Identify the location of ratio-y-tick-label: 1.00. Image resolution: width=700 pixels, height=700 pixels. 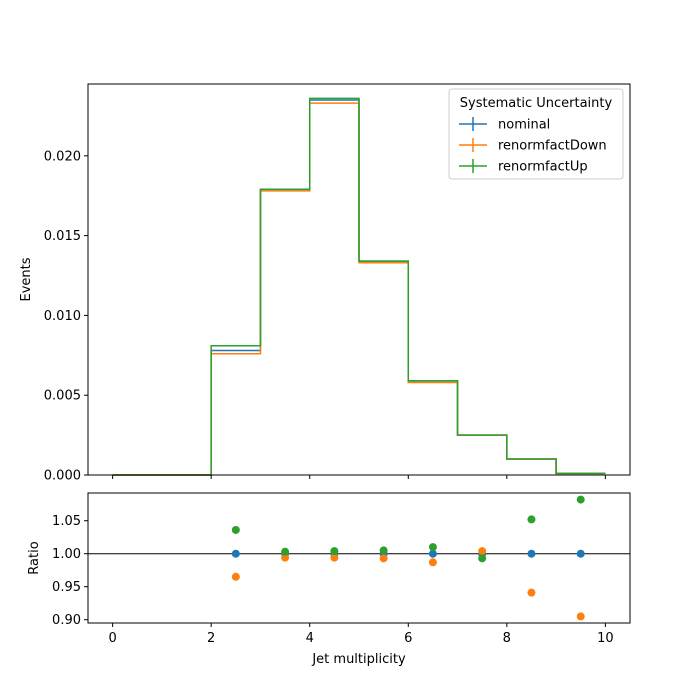
(66, 554).